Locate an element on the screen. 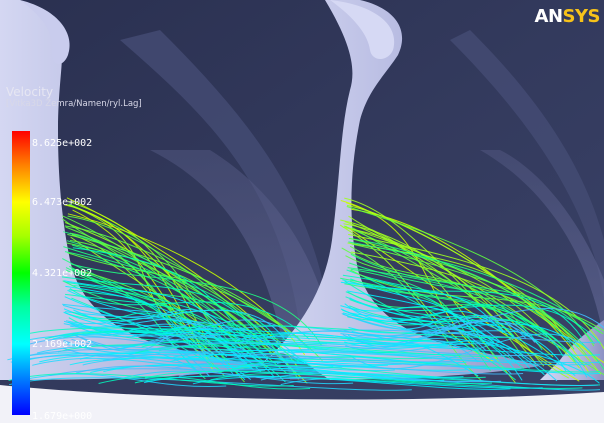 The height and width of the screenshot is (423, 604). legend-tick-2: 6.473e+002 is located at coordinates (62, 202).